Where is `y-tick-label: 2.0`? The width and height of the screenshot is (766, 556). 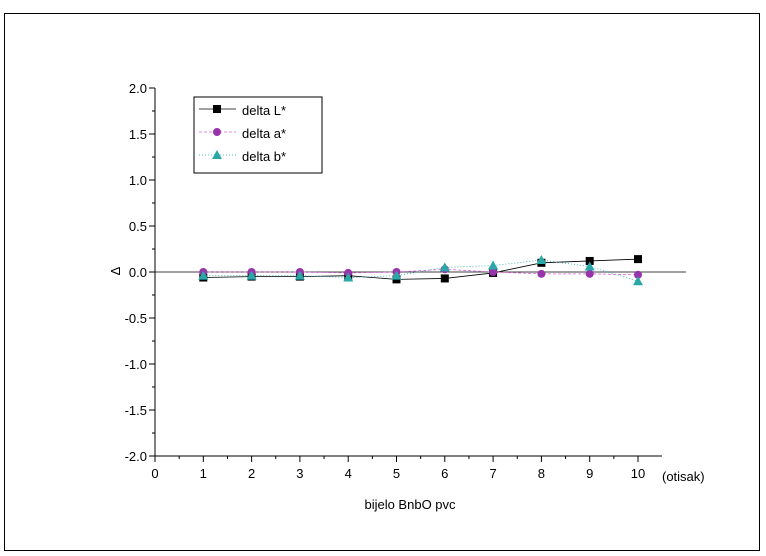 y-tick-label: 2.0 is located at coordinates (138, 88).